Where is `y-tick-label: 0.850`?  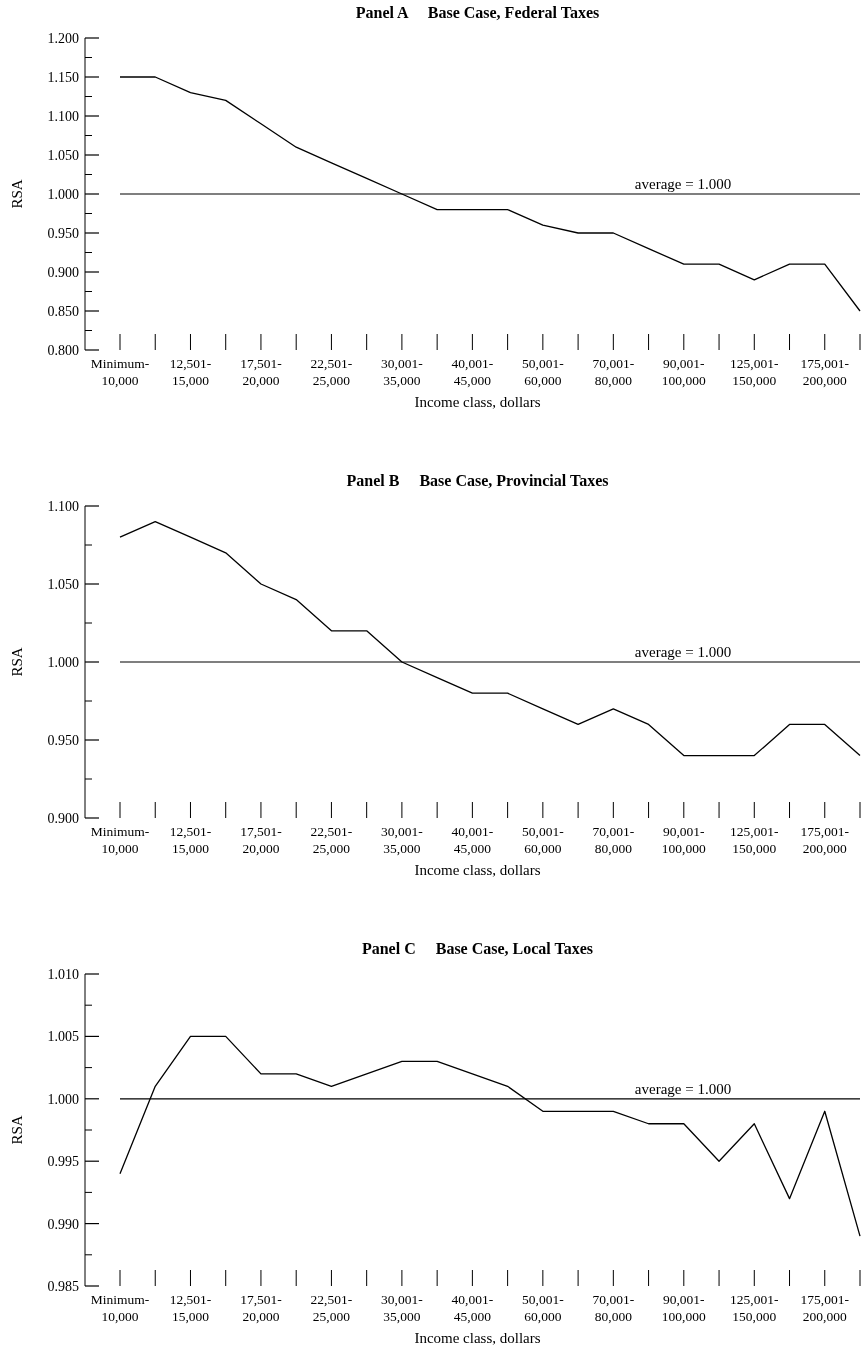
y-tick-label: 0.850 is located at coordinates (63, 311).